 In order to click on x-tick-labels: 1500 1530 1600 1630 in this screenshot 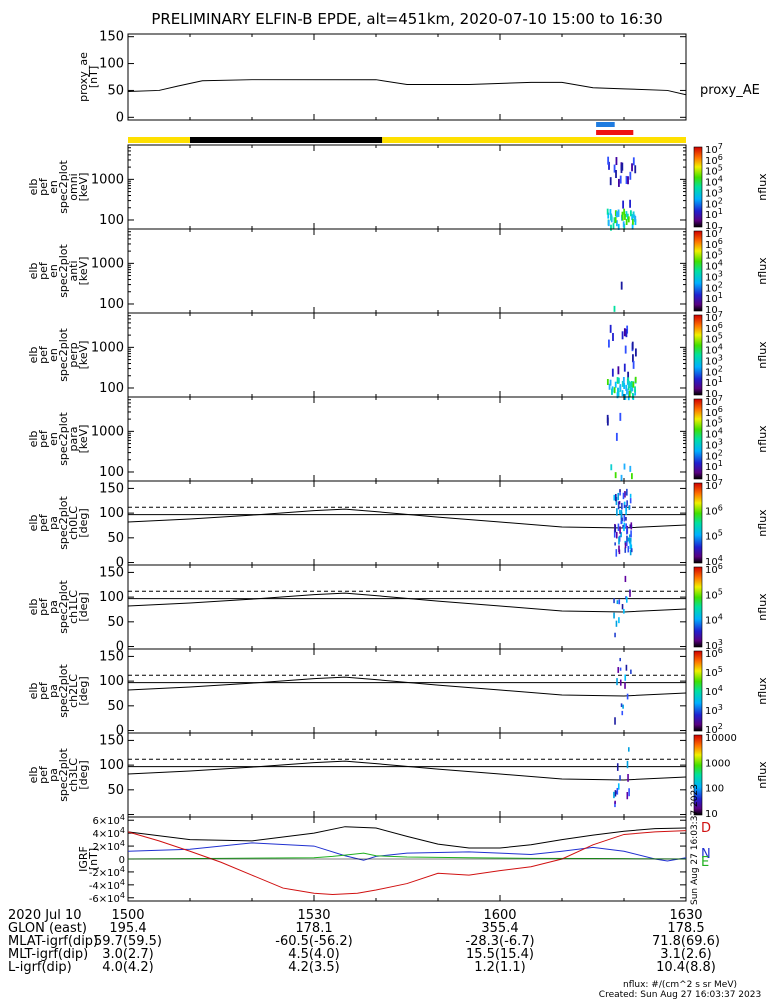, I will do `click(406, 915)`.